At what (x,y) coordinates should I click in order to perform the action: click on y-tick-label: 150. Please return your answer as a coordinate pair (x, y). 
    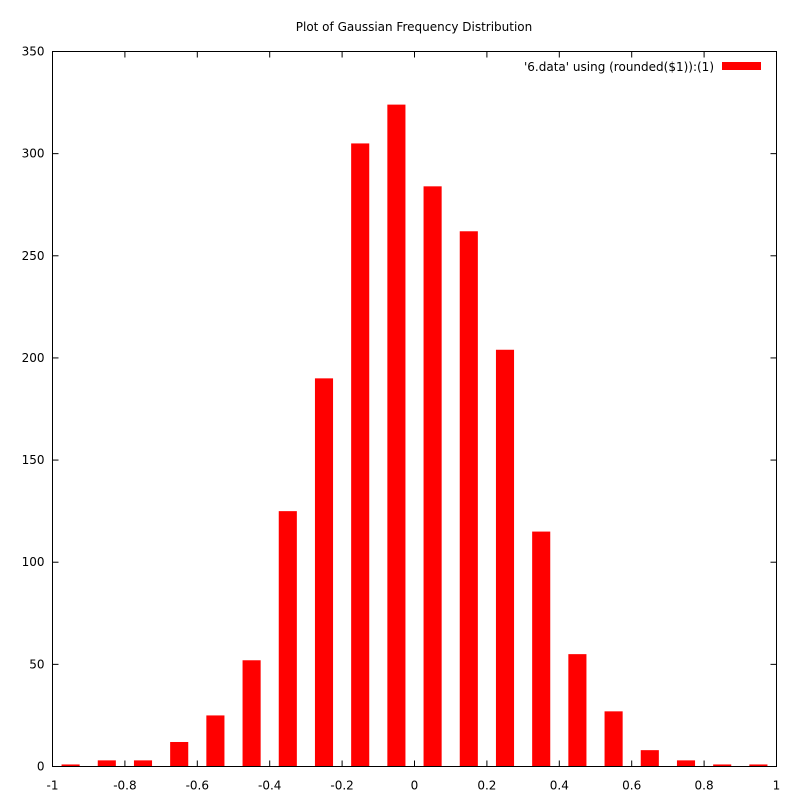
    Looking at the image, I should click on (33, 460).